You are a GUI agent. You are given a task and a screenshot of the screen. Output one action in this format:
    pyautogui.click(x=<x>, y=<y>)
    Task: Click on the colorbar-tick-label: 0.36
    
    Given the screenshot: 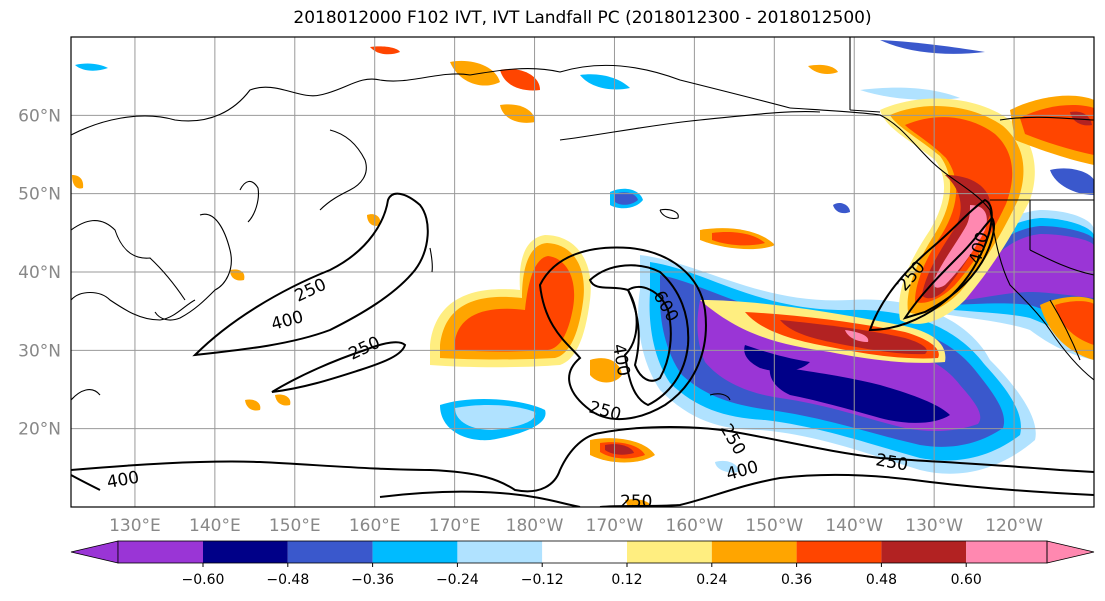 What is the action you would take?
    pyautogui.click(x=796, y=580)
    